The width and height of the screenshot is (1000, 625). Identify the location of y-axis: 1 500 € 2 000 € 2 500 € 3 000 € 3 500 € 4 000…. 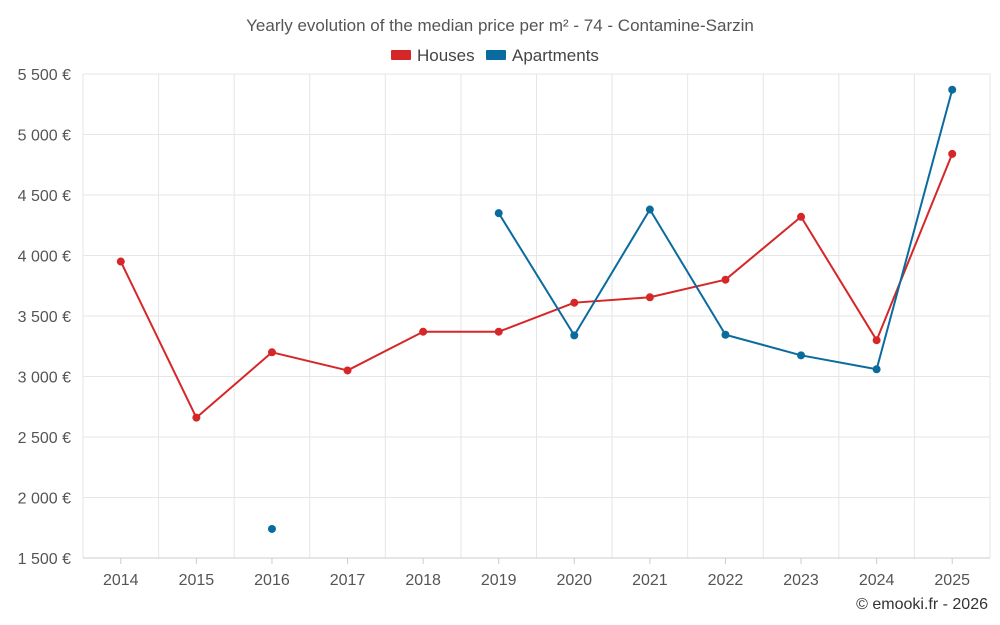
(44, 317).